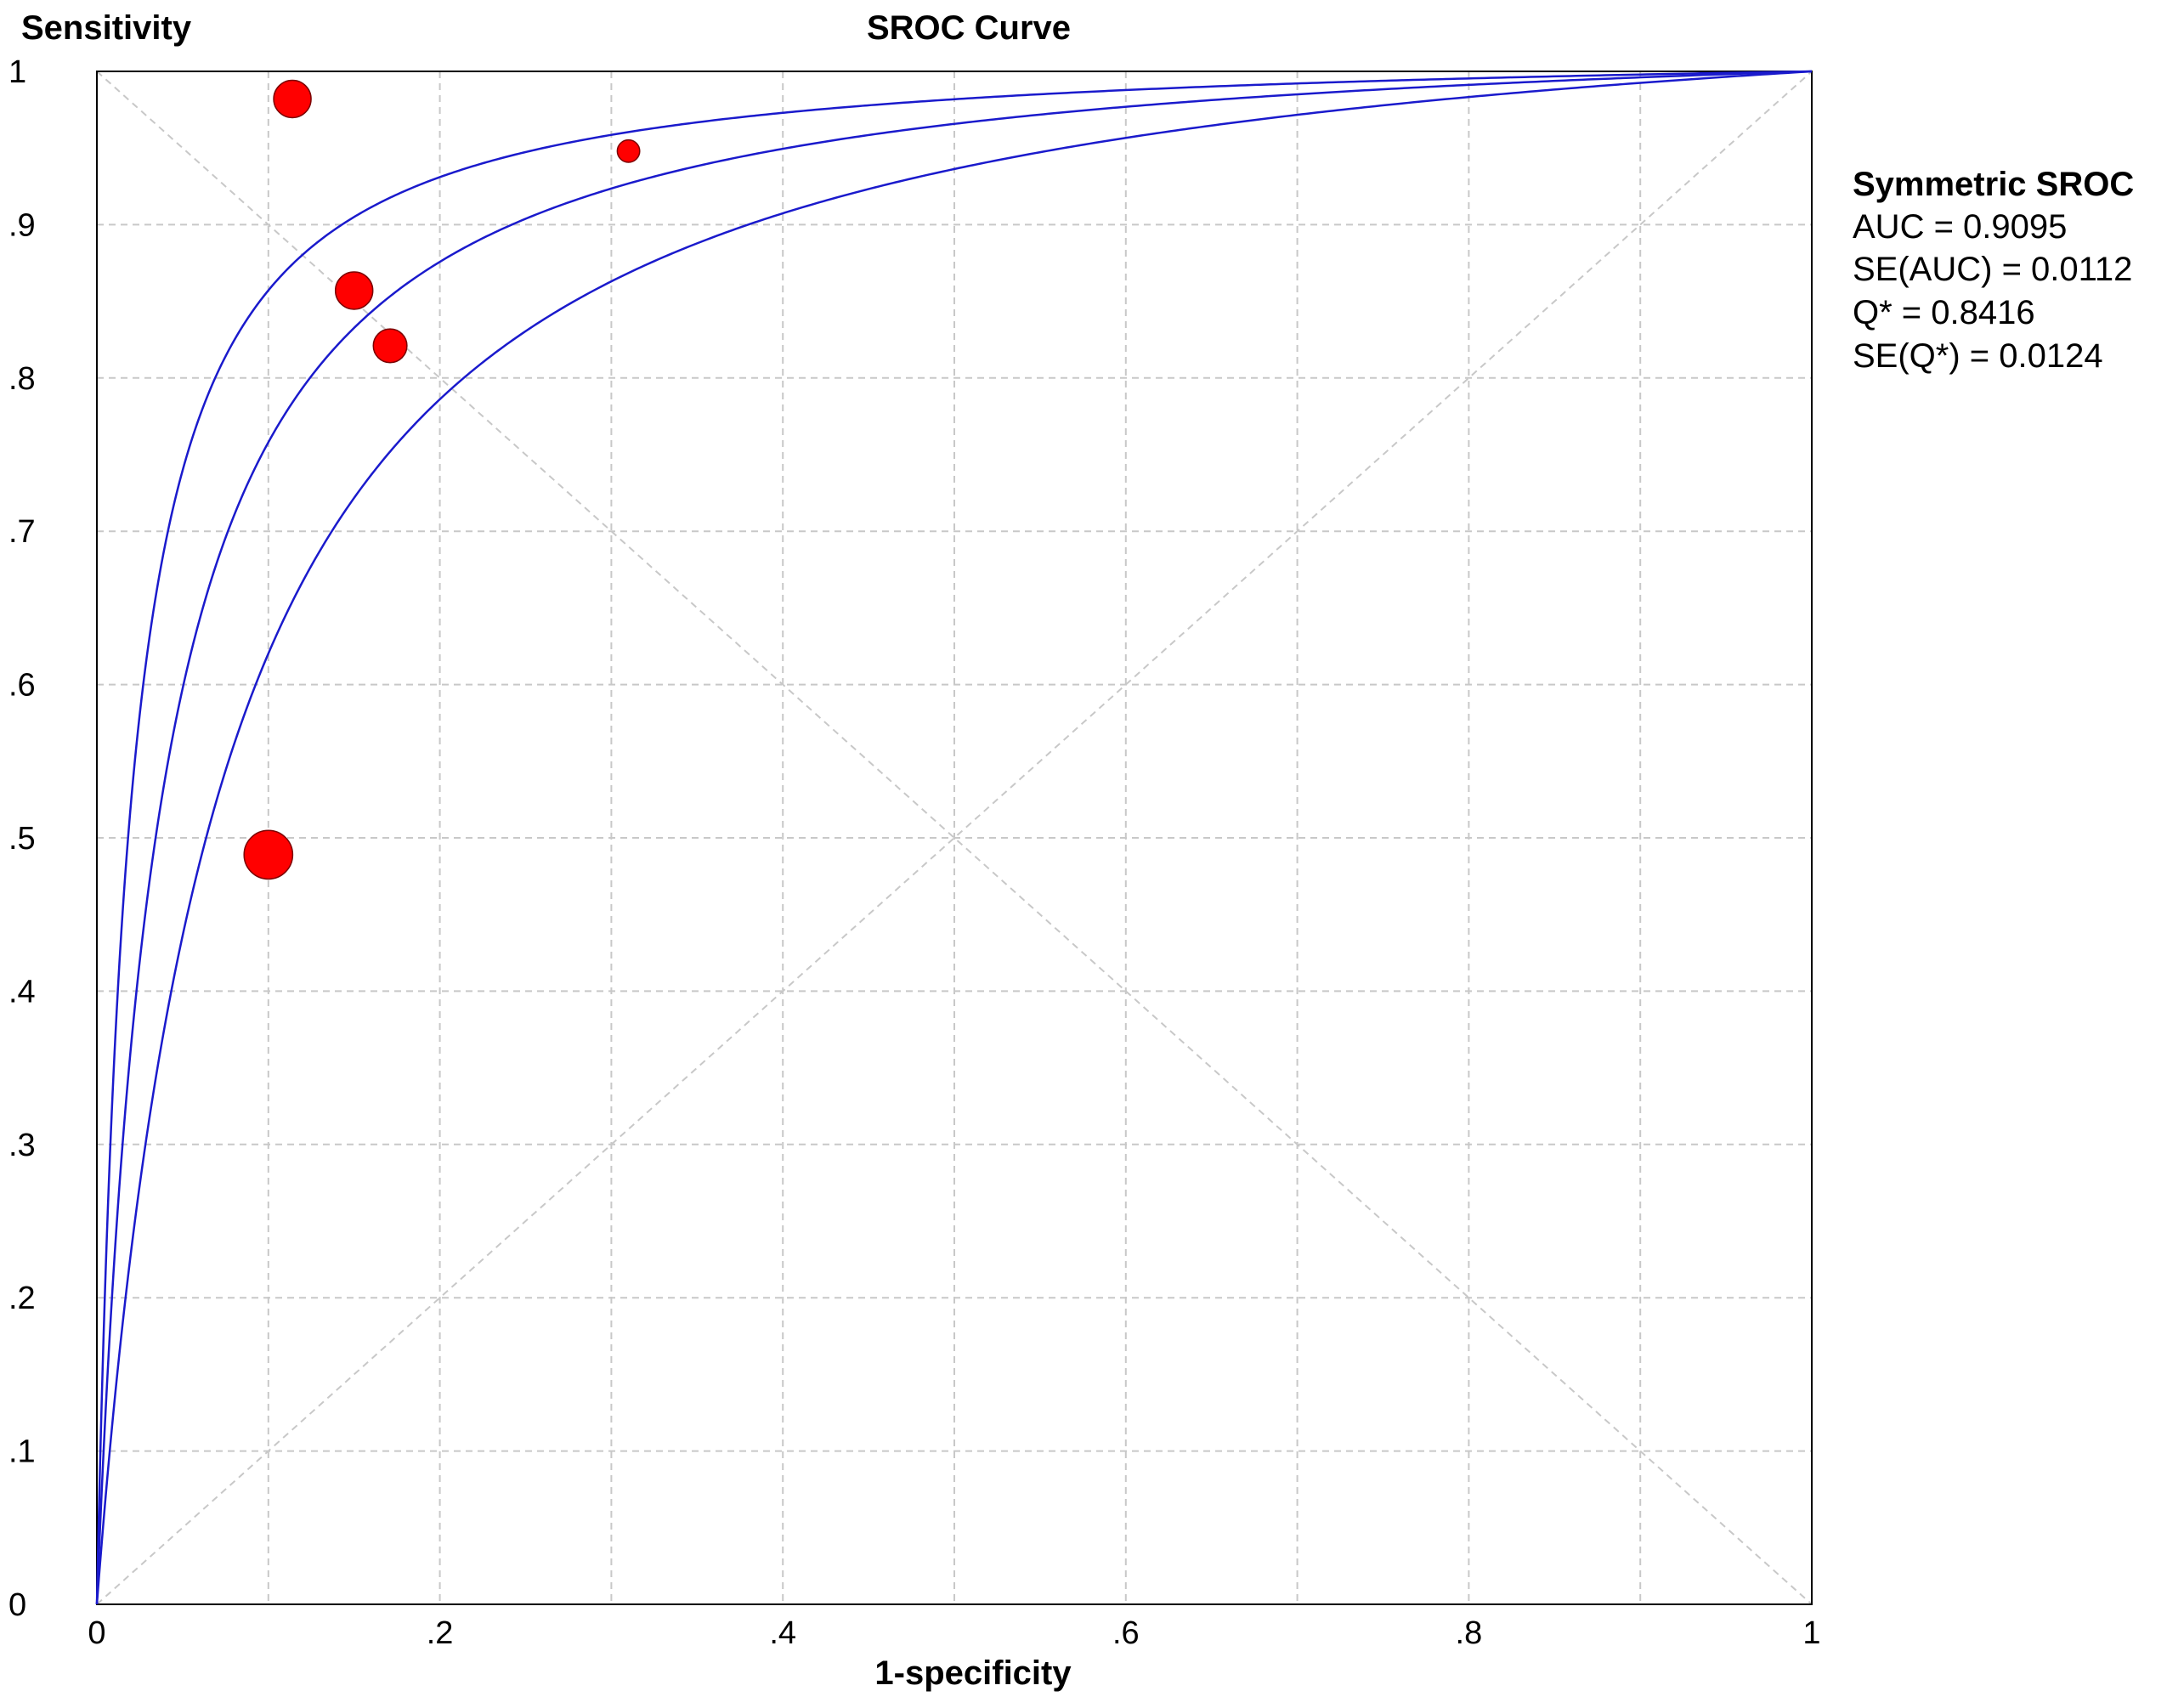 The width and height of the screenshot is (2167, 1708). What do you see at coordinates (1960, 227) in the screenshot?
I see `annotation-auc: AUC = 0.9095` at bounding box center [1960, 227].